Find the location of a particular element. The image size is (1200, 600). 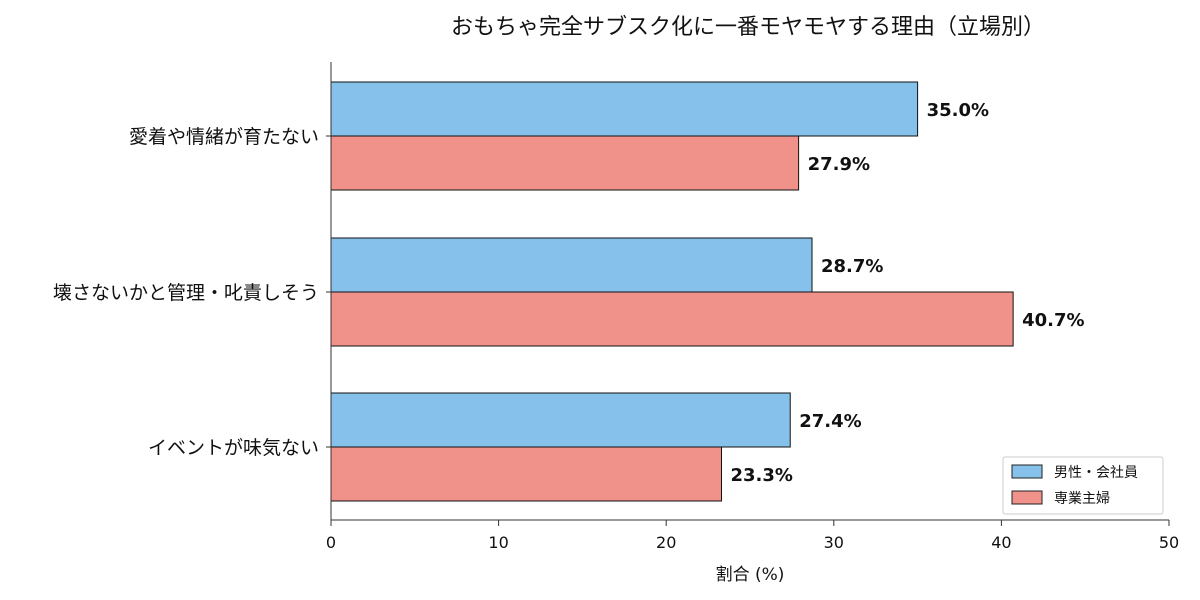

x-tick-label-20: 20 is located at coordinates (666, 542).